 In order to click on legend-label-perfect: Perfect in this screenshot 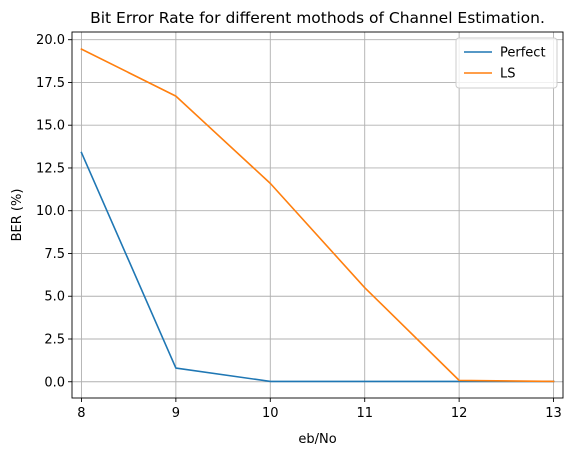, I will do `click(523, 53)`.